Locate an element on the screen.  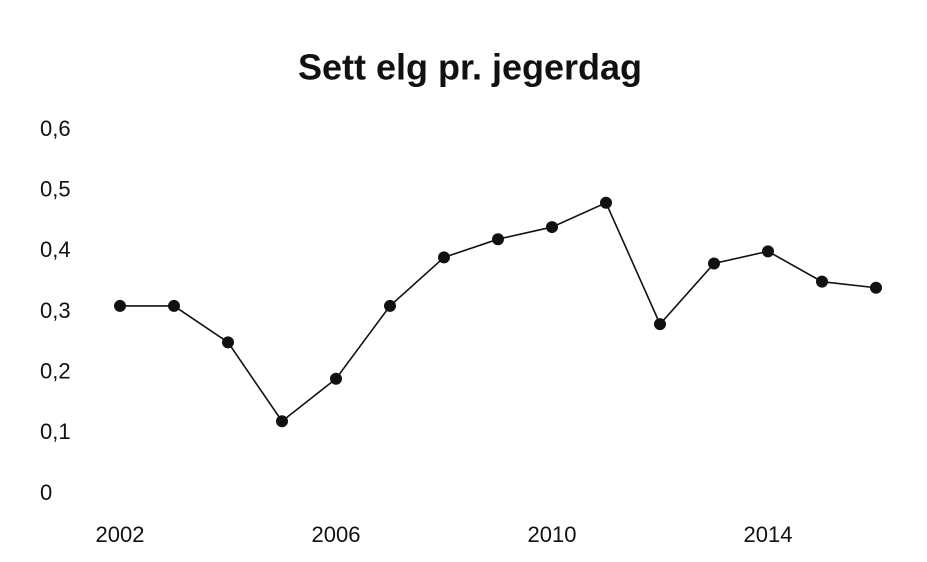
x-tick-label: 2002 is located at coordinates (120, 534).